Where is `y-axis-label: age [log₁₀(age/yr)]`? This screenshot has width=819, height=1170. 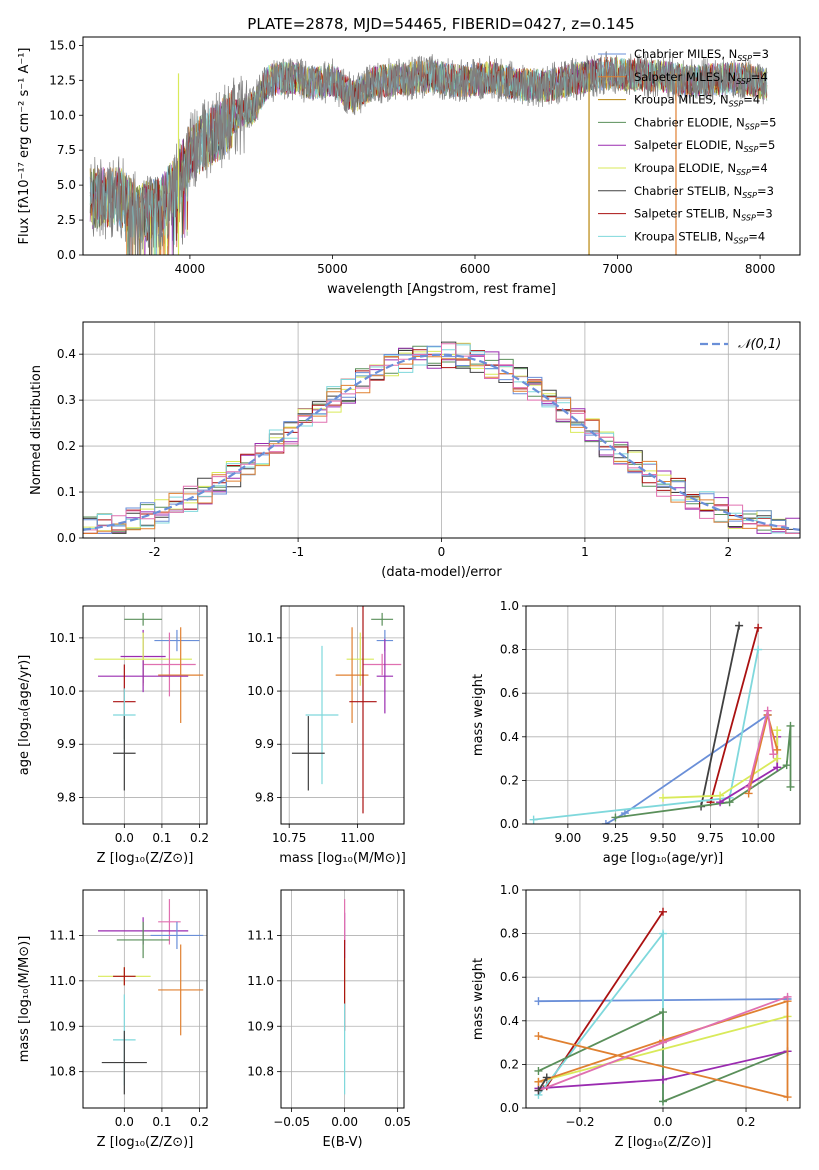 y-axis-label: age [log₁₀(age/yr)] is located at coordinates (24, 715).